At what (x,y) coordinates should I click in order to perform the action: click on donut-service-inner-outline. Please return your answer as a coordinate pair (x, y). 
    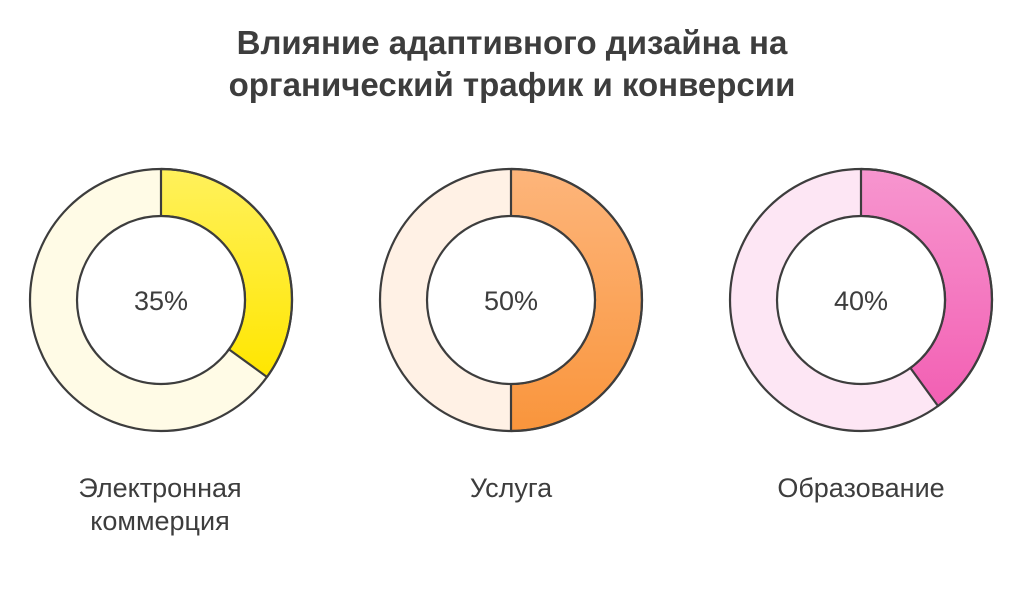
    Looking at the image, I should click on (511, 300).